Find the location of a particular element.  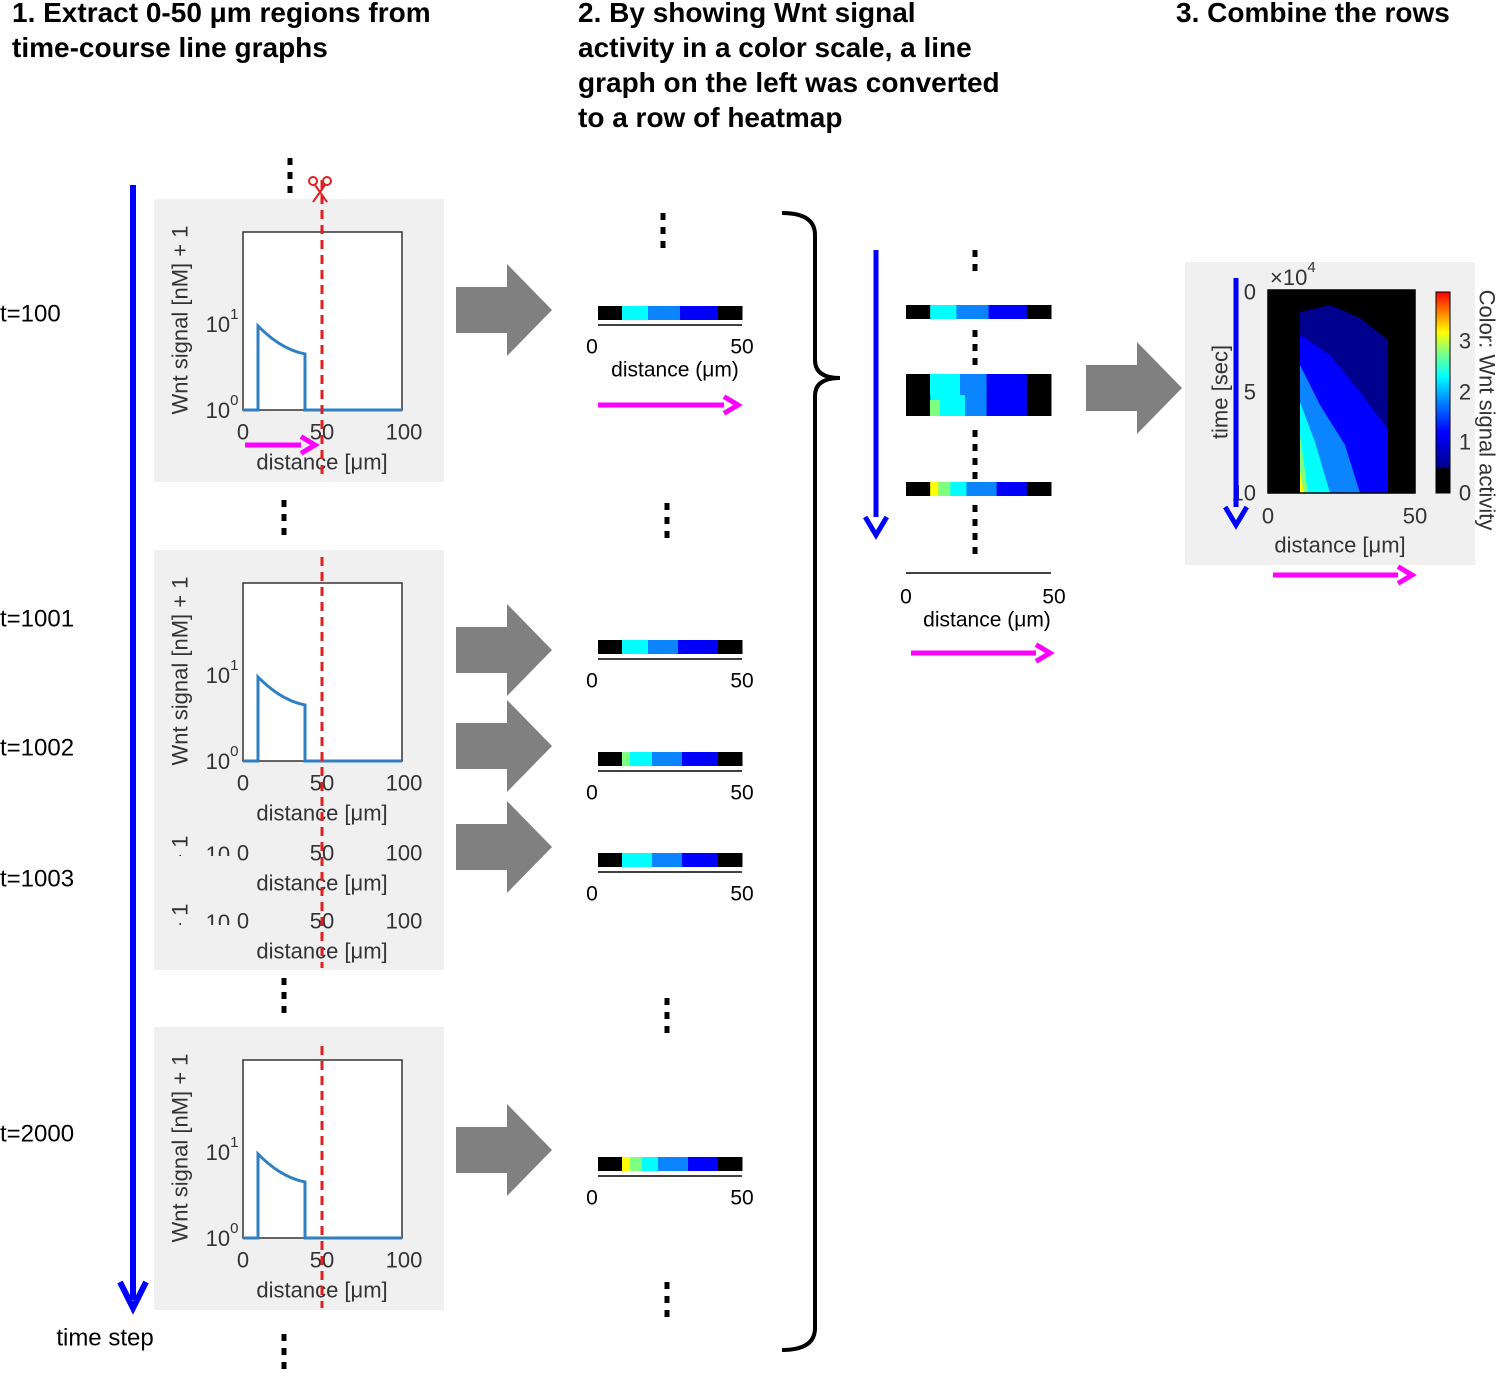

y-tick-label: 5 is located at coordinates (1250, 392).